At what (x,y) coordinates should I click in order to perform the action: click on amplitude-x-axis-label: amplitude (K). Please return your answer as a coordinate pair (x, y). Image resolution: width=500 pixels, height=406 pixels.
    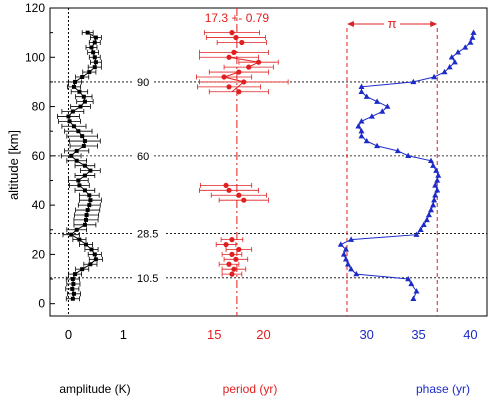
    Looking at the image, I should click on (94, 389).